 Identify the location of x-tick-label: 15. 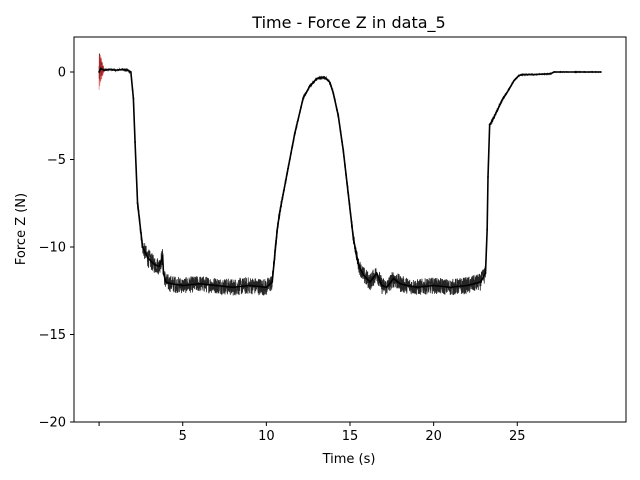
(350, 436).